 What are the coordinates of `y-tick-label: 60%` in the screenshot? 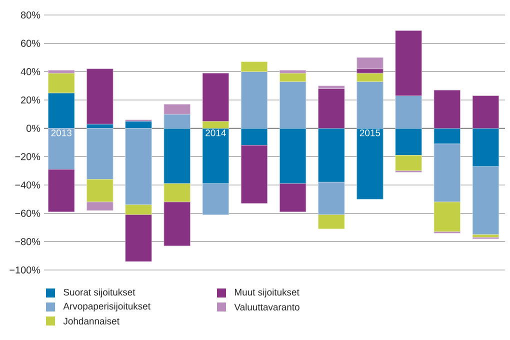 It's located at (30, 43).